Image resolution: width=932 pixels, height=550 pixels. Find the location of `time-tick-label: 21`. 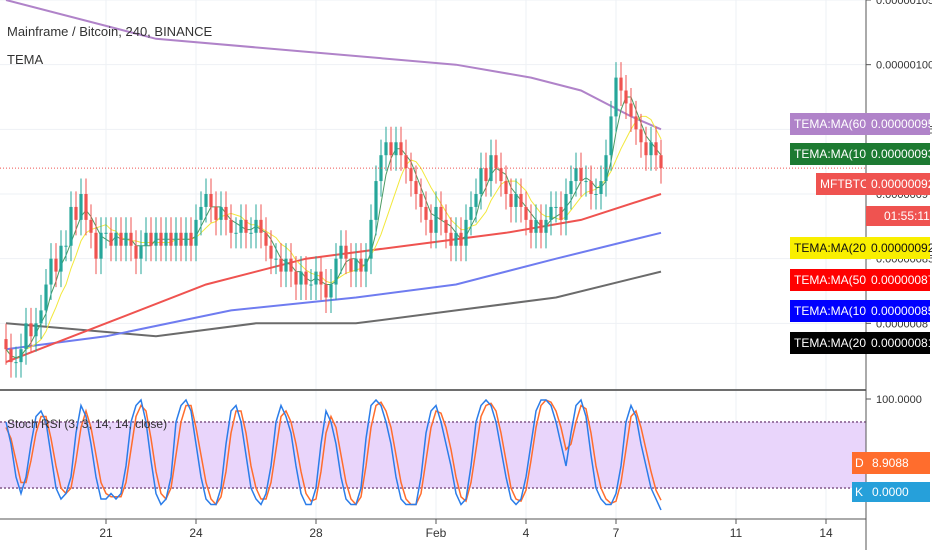

time-tick-label: 21 is located at coordinates (106, 533).